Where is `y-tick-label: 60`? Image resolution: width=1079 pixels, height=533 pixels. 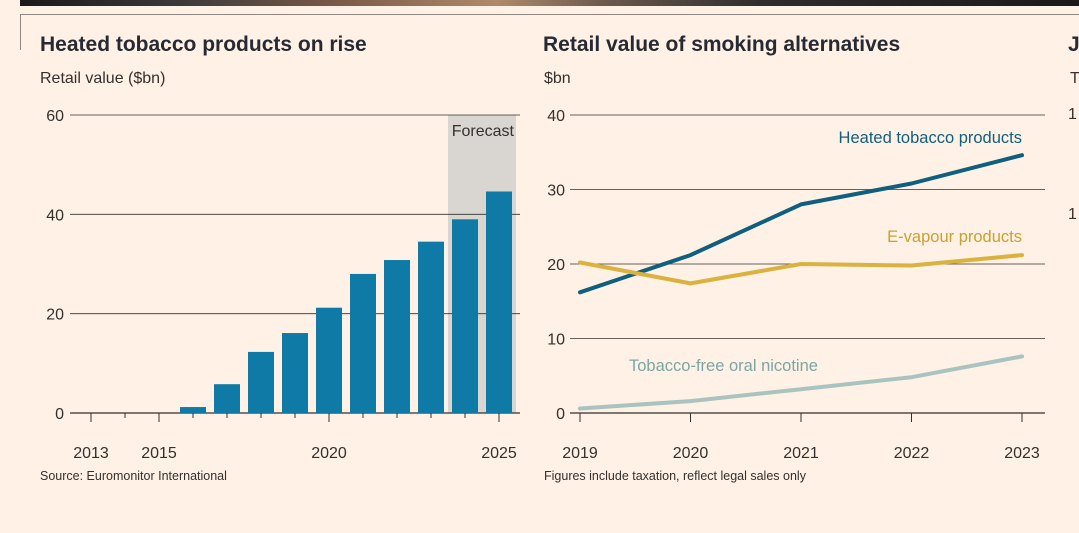 y-tick-label: 60 is located at coordinates (55, 116).